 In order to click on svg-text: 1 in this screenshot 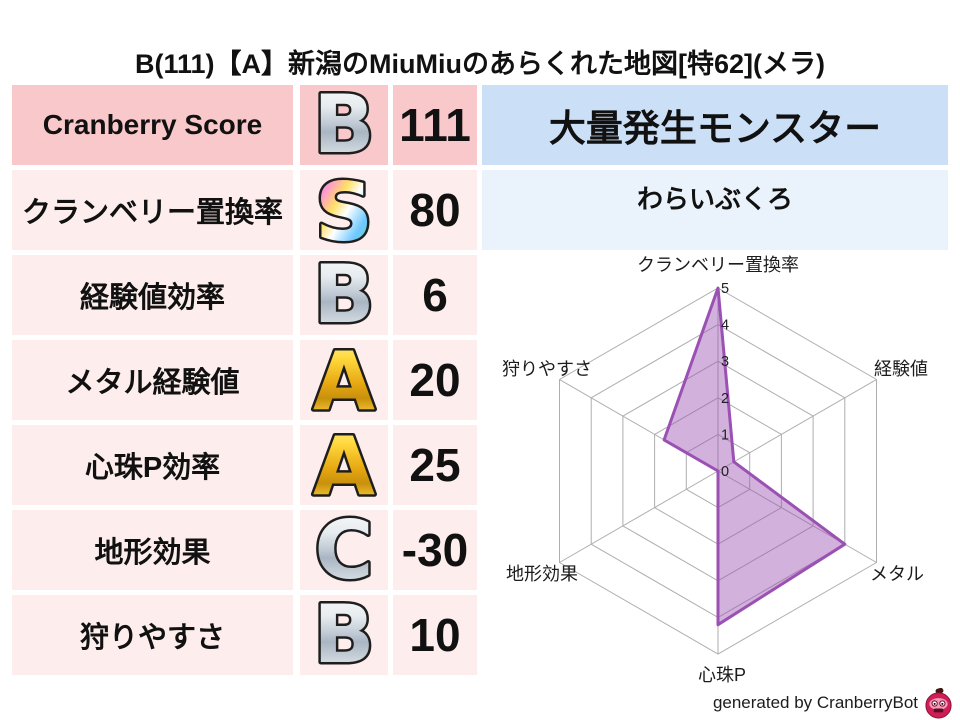, I will do `click(725, 435)`.